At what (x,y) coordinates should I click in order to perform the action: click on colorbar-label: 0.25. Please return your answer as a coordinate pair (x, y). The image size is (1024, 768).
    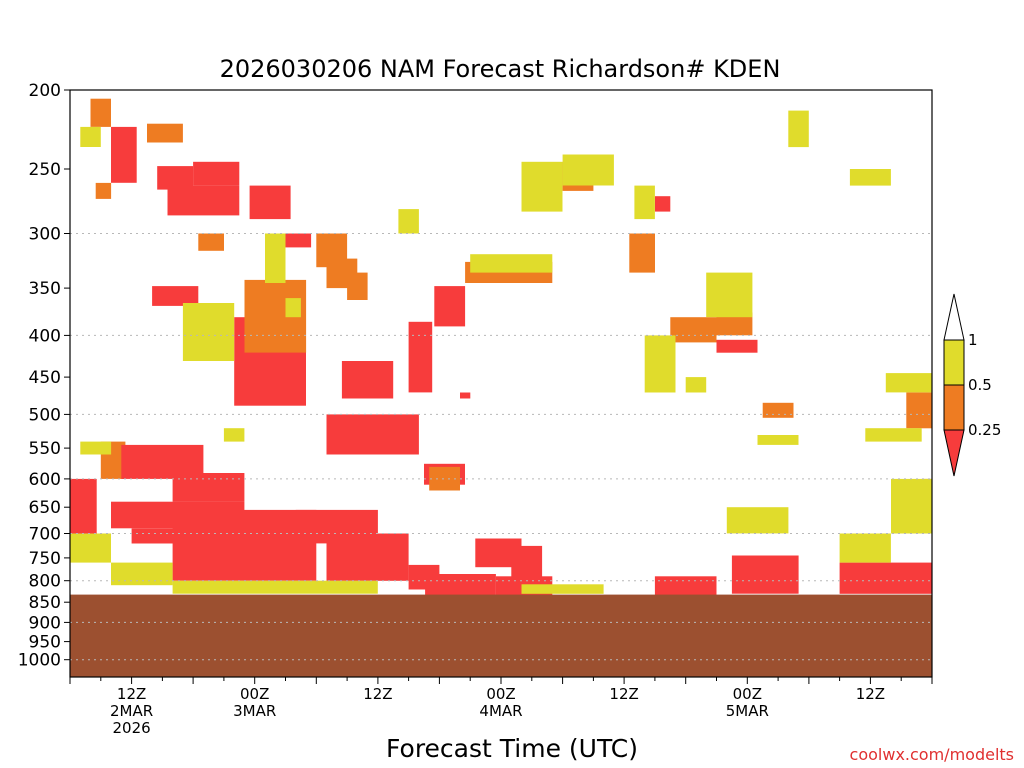
    Looking at the image, I should click on (984, 430).